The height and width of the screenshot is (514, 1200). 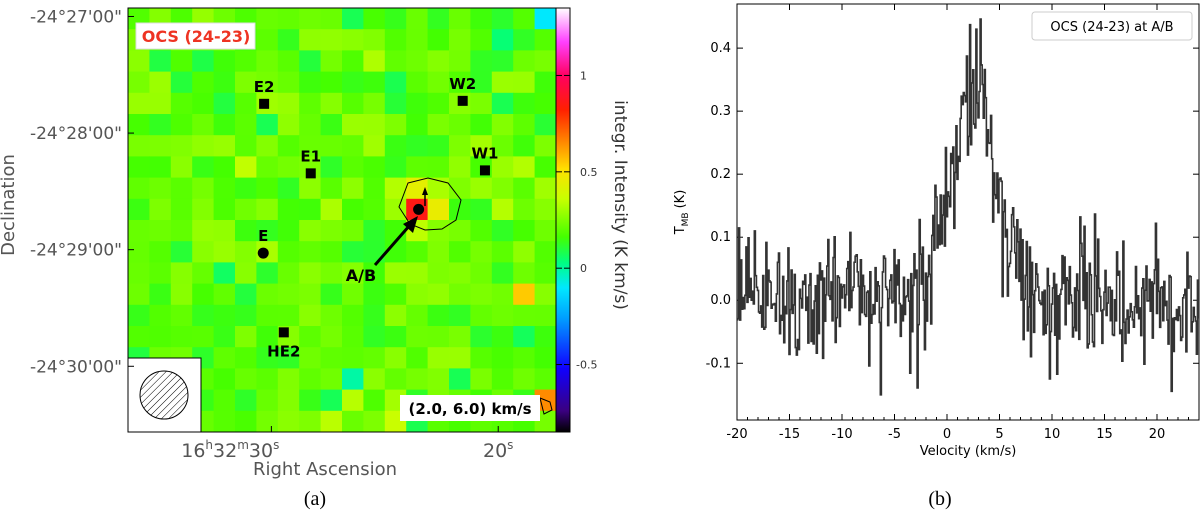 What do you see at coordinates (968, 451) in the screenshot?
I see `spectrum-xlabel: Velocity (km/s)` at bounding box center [968, 451].